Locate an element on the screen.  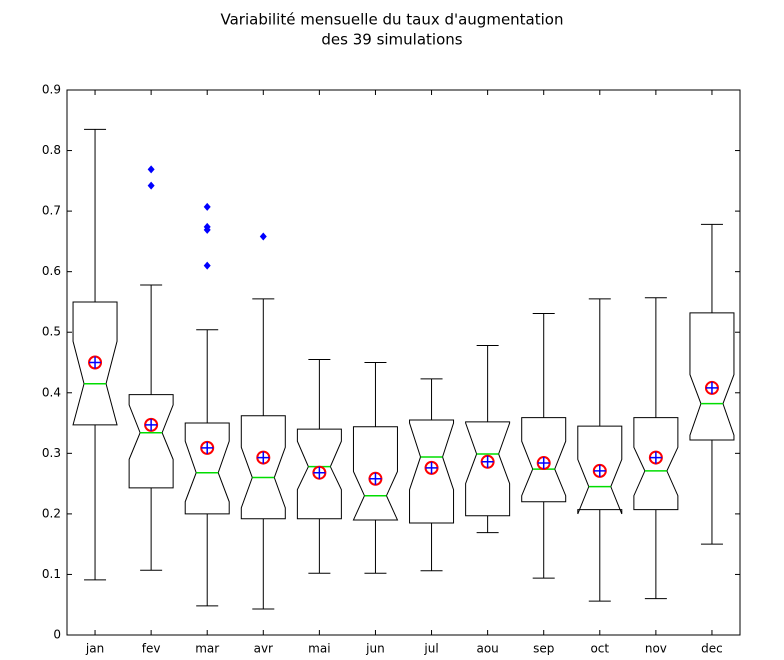
y-tick-label: 0.7 is located at coordinates (51, 211).